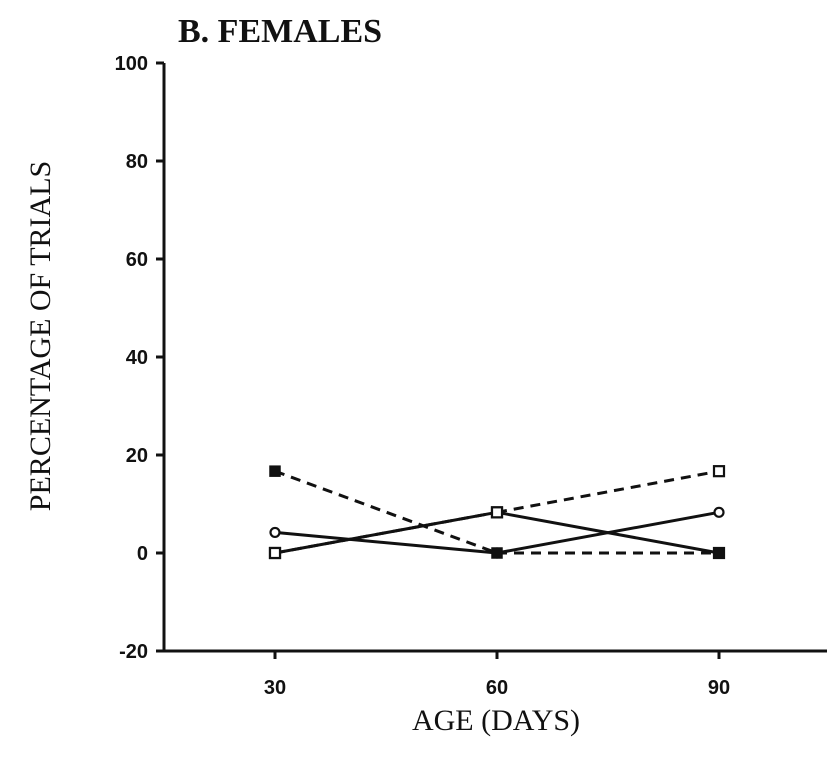  What do you see at coordinates (142, 554) in the screenshot?
I see `y-tick-label: 0` at bounding box center [142, 554].